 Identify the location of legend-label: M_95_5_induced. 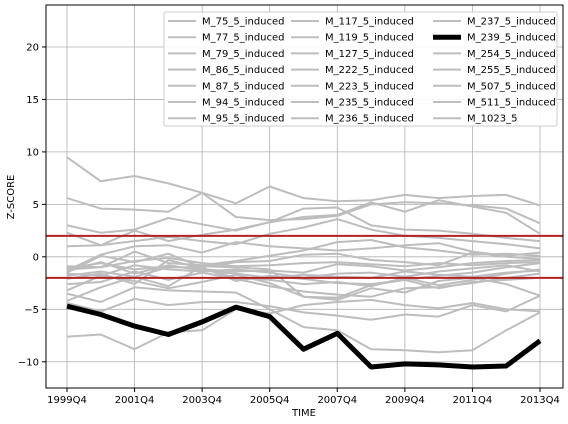
(243, 119).